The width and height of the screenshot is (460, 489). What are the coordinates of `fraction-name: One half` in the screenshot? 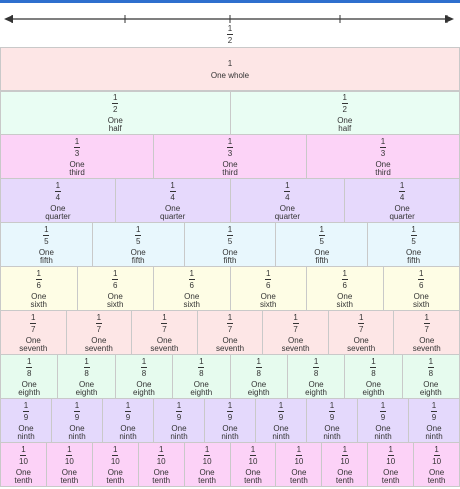 It's located at (344, 125).